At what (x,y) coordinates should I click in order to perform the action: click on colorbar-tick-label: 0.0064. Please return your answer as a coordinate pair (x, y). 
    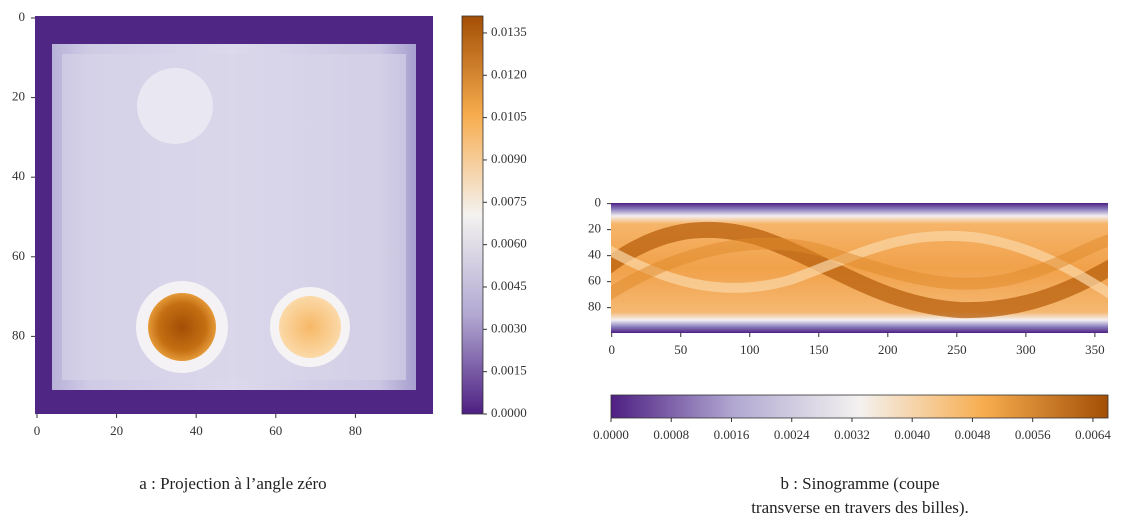
    Looking at the image, I should click on (1093, 434).